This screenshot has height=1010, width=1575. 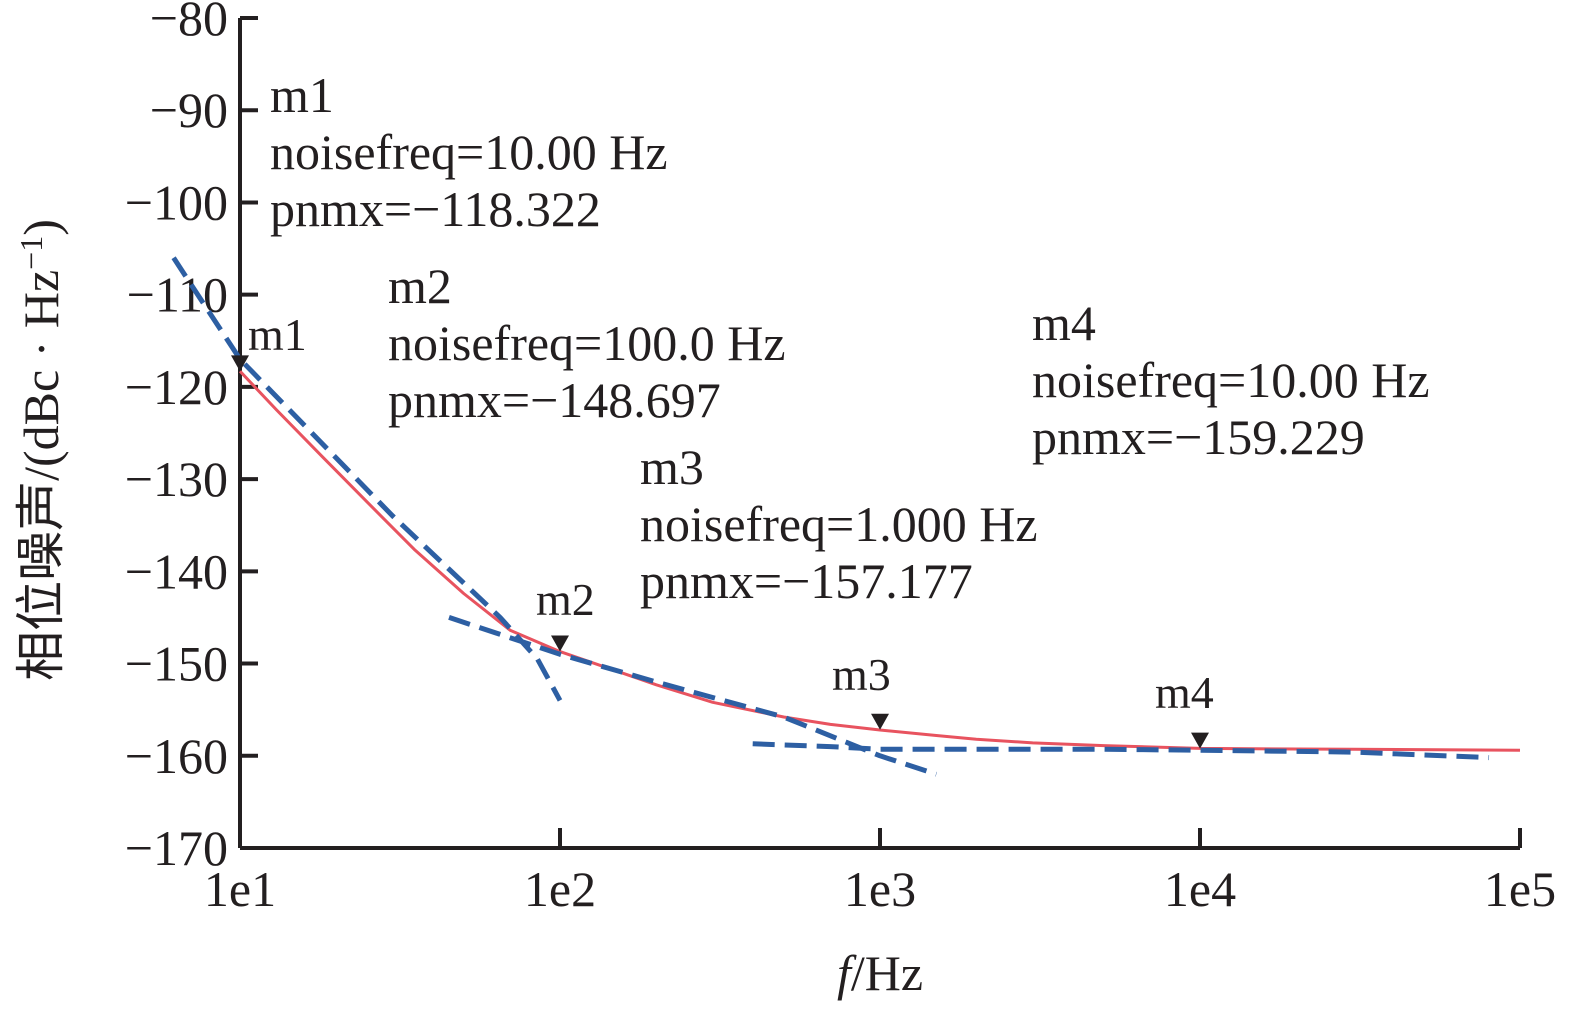 I want to click on y-tick-label: −140, so click(x=176, y=571).